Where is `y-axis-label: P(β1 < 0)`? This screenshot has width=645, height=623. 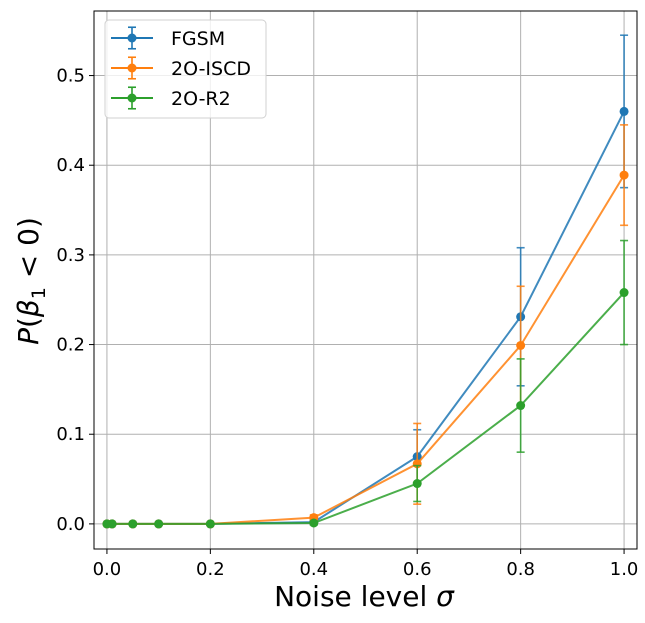
y-axis-label: P(β1 < 0) is located at coordinates (31, 281).